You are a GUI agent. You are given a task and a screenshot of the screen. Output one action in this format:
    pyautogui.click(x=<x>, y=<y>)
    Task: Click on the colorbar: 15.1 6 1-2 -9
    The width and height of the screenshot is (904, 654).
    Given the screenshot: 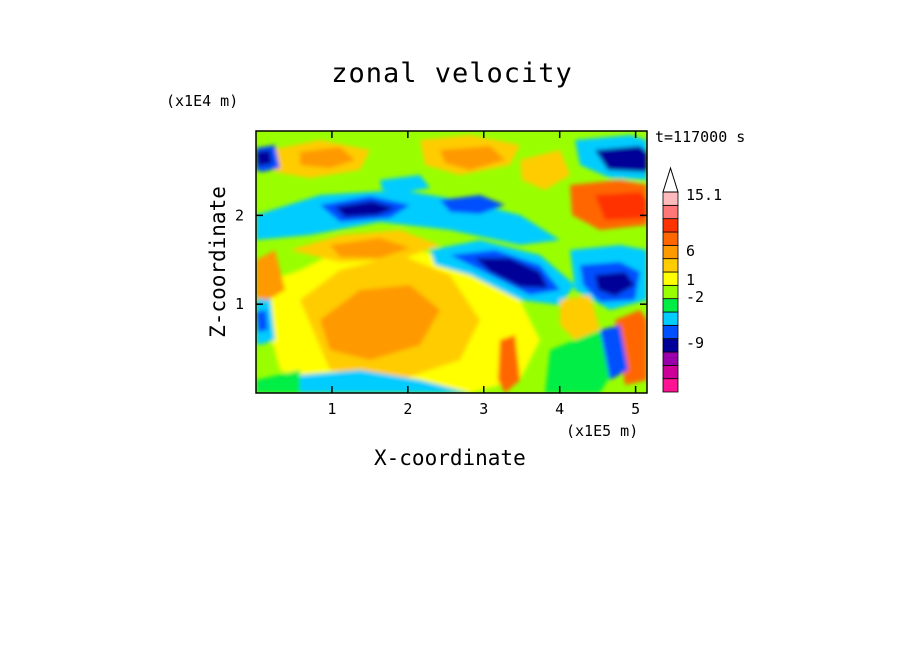 What is the action you would take?
    pyautogui.click(x=692, y=279)
    